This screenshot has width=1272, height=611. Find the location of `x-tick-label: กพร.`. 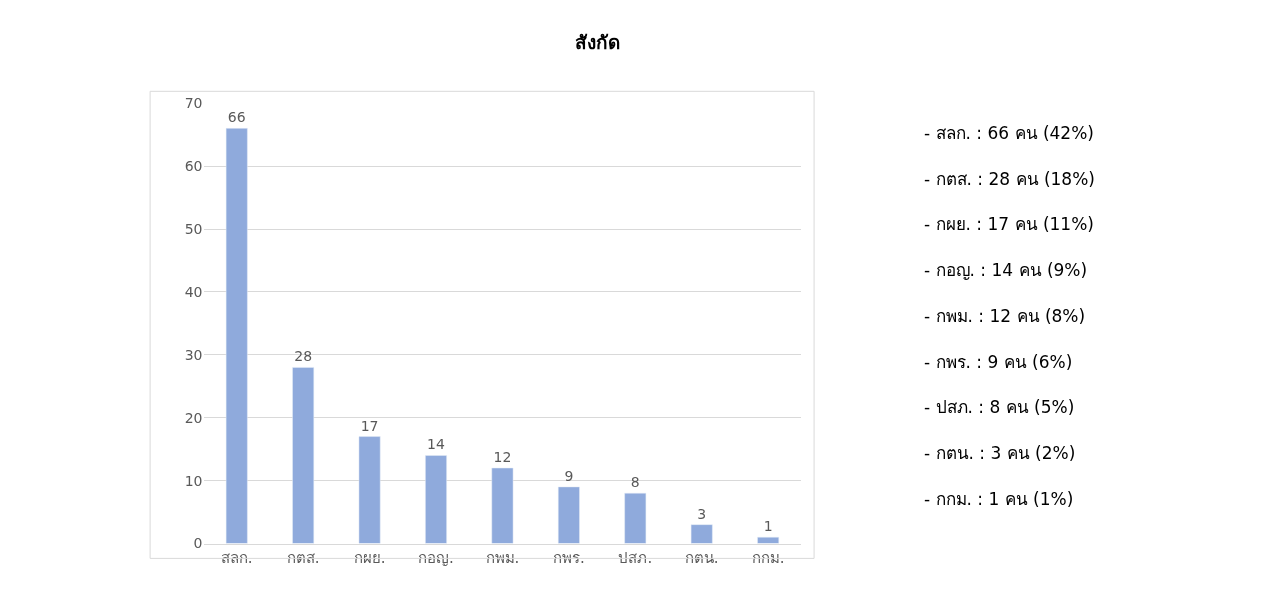

x-tick-label: กพร. is located at coordinates (568, 557).